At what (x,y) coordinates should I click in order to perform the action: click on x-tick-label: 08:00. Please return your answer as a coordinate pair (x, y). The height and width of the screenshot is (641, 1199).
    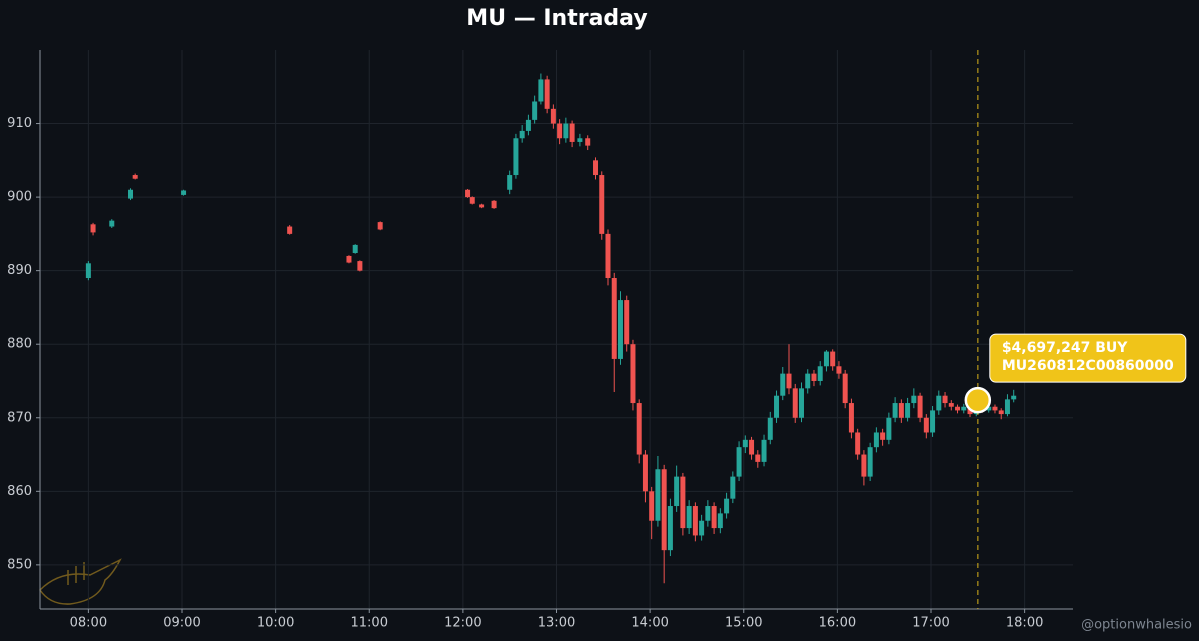
    Looking at the image, I should click on (88, 623).